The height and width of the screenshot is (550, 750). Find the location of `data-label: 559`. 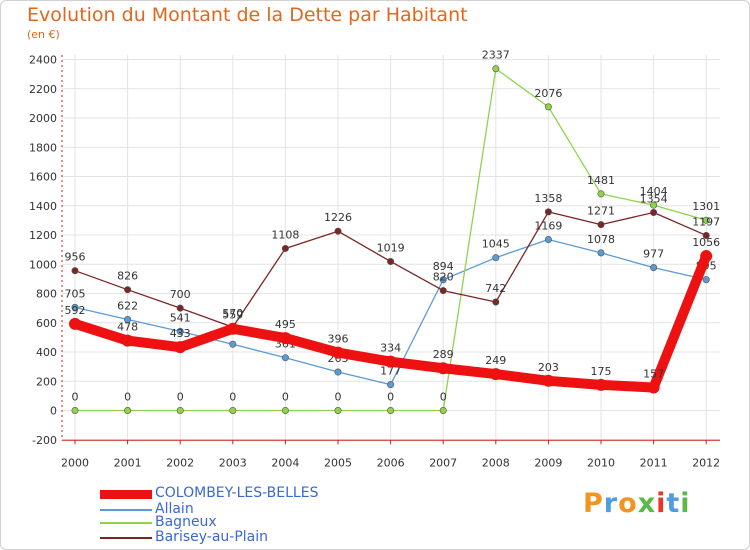

data-label: 559 is located at coordinates (232, 315).